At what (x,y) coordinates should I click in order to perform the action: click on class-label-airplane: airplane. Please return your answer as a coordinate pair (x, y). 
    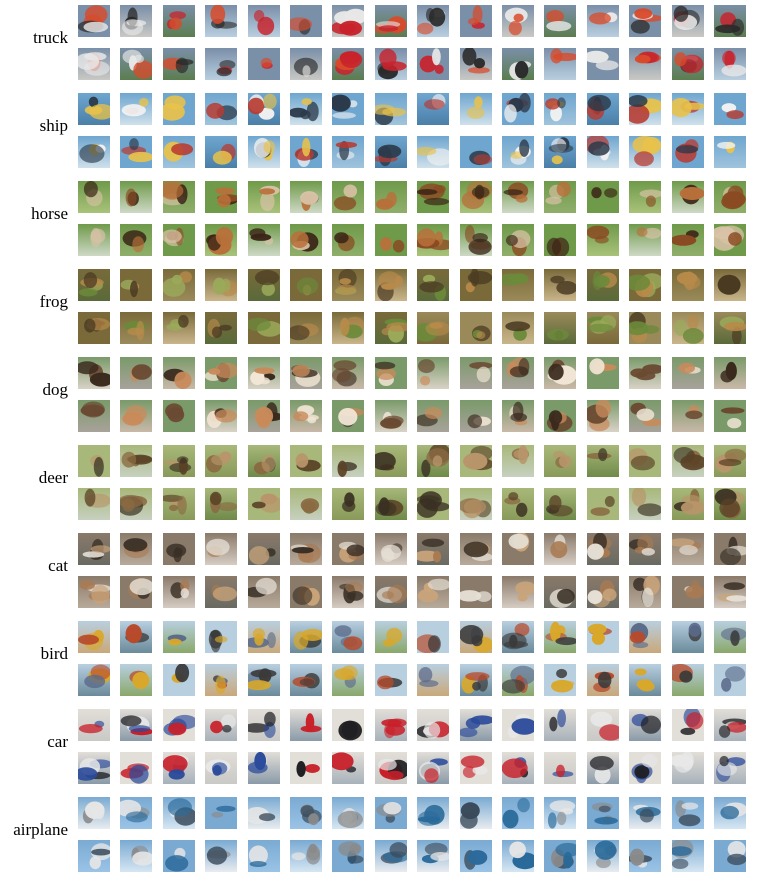
    Looking at the image, I should click on (40, 829).